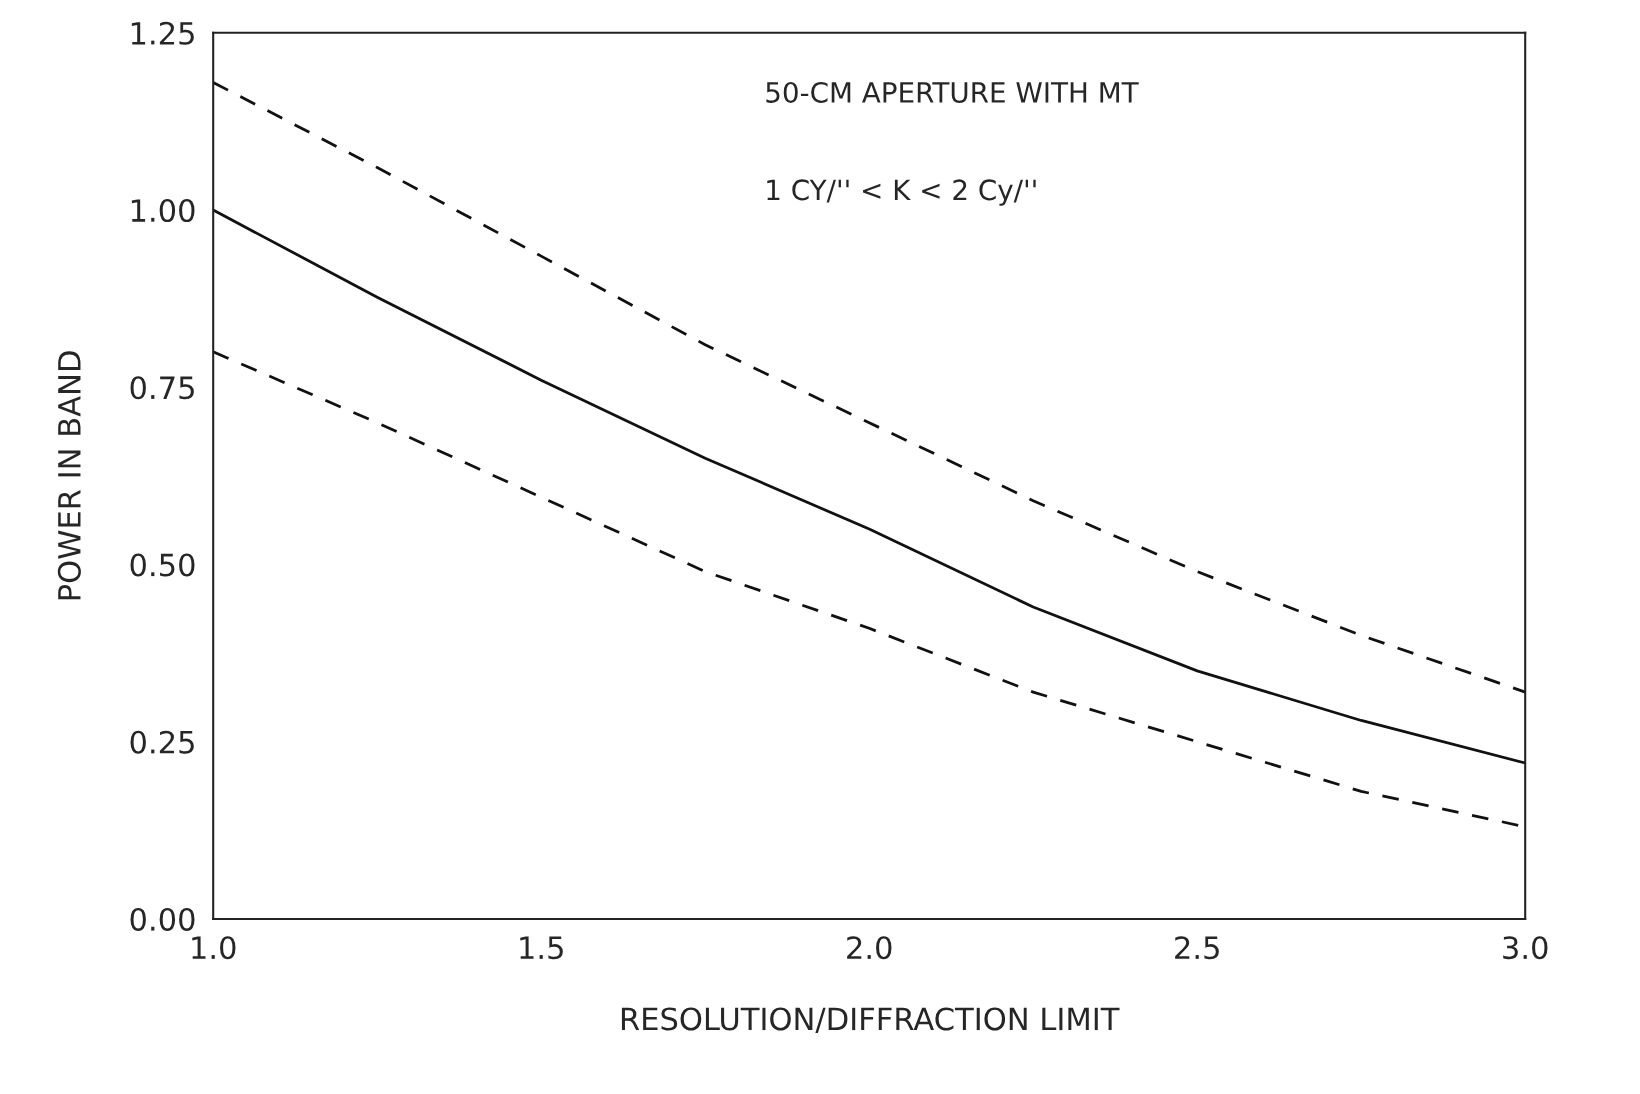 This screenshot has height=1094, width=1640. Describe the element at coordinates (1197, 948) in the screenshot. I see `x-tick-label: 2.5` at that location.